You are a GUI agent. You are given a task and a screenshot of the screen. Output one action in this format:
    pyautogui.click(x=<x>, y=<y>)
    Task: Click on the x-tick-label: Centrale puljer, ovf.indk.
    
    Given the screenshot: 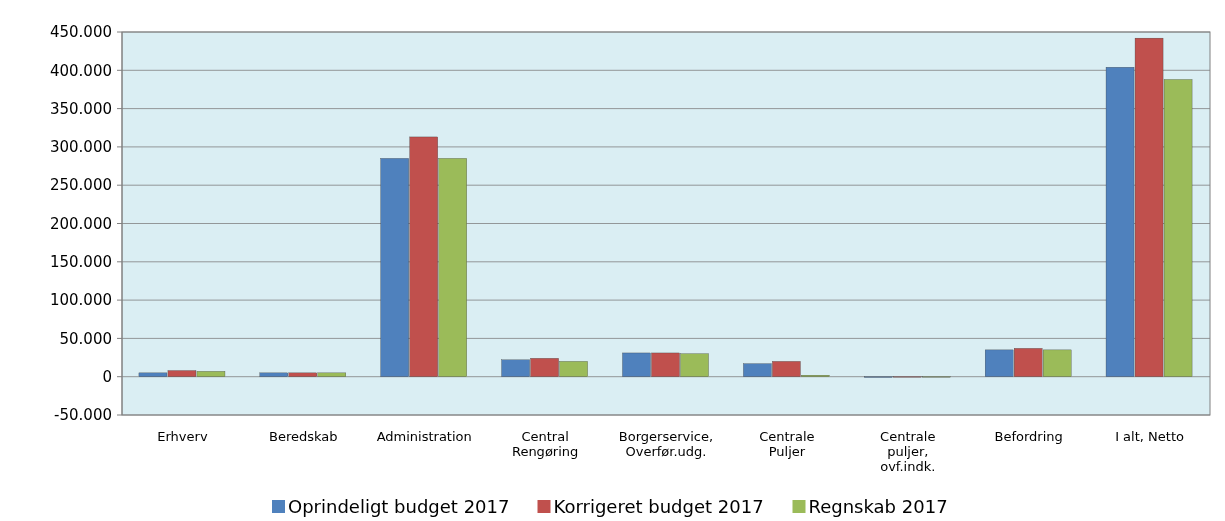 What is the action you would take?
    pyautogui.click(x=908, y=451)
    